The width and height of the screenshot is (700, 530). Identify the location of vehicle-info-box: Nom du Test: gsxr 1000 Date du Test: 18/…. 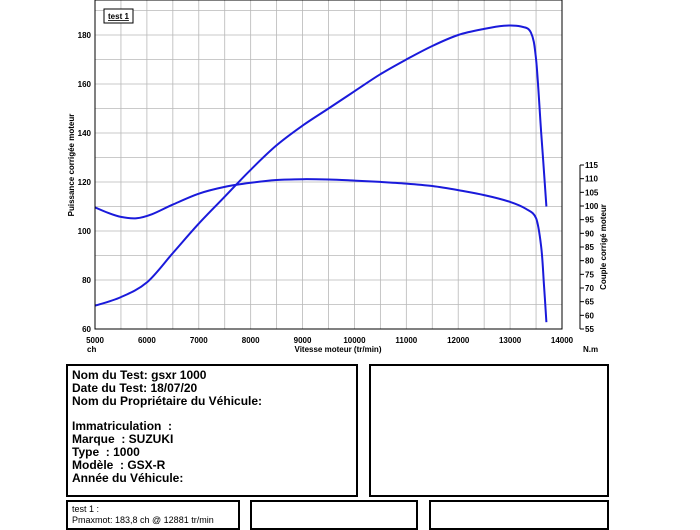
(212, 430).